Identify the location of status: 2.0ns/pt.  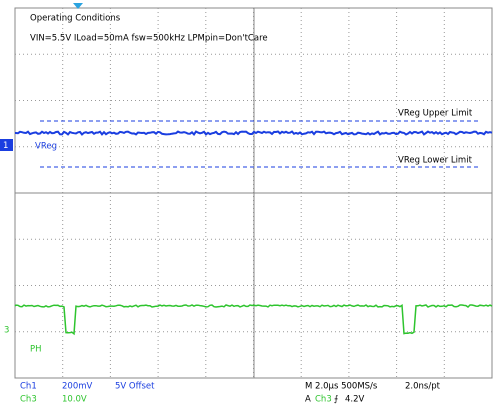
(423, 387).